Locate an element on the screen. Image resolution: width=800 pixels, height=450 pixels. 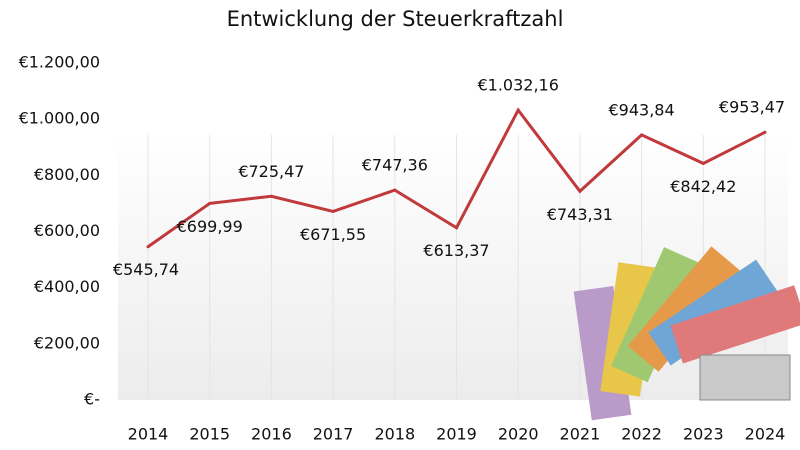
x-tick-label: 2018 is located at coordinates (394, 434).